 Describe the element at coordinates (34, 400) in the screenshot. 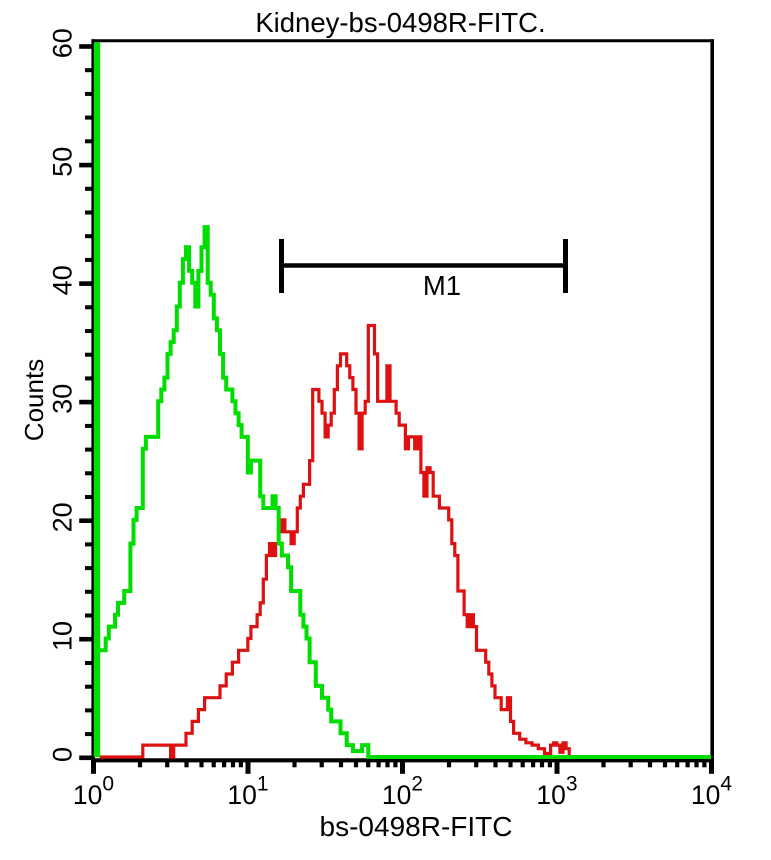

I see `svg-text: Counts` at that location.